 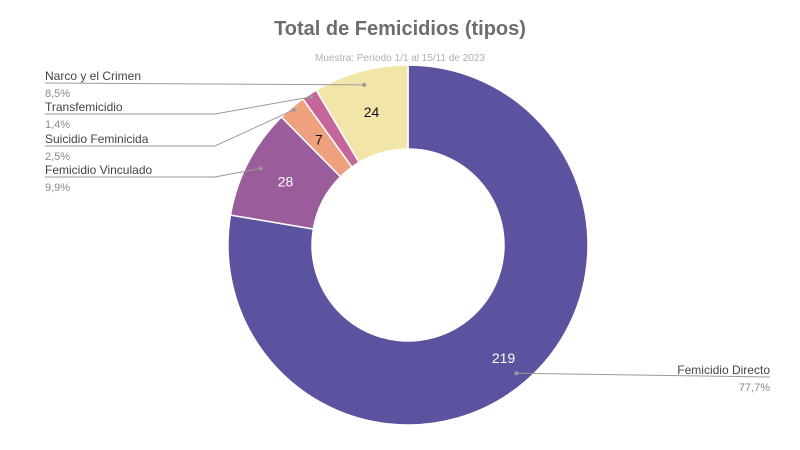 I want to click on legend-label-suicidio-feminicida: Suicidio Feminicida, so click(x=97, y=139).